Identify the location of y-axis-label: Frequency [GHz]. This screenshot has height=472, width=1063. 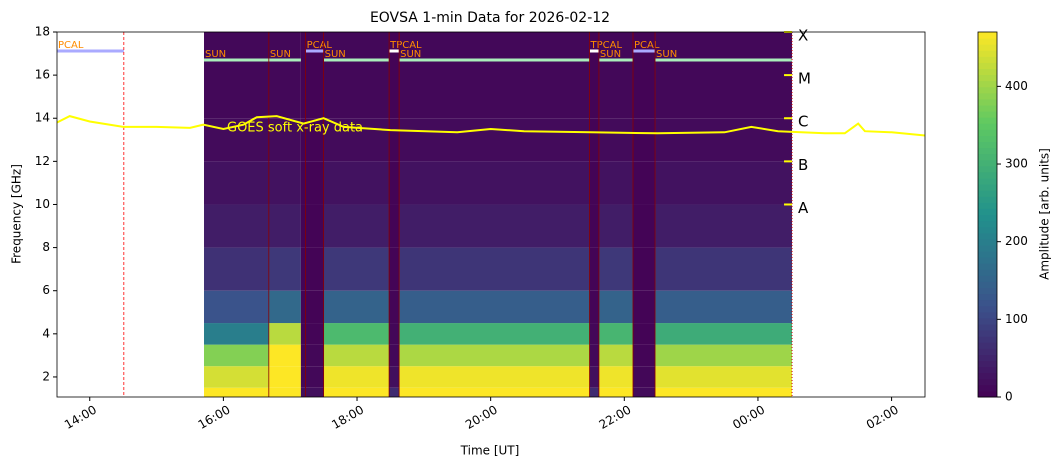
(17, 214).